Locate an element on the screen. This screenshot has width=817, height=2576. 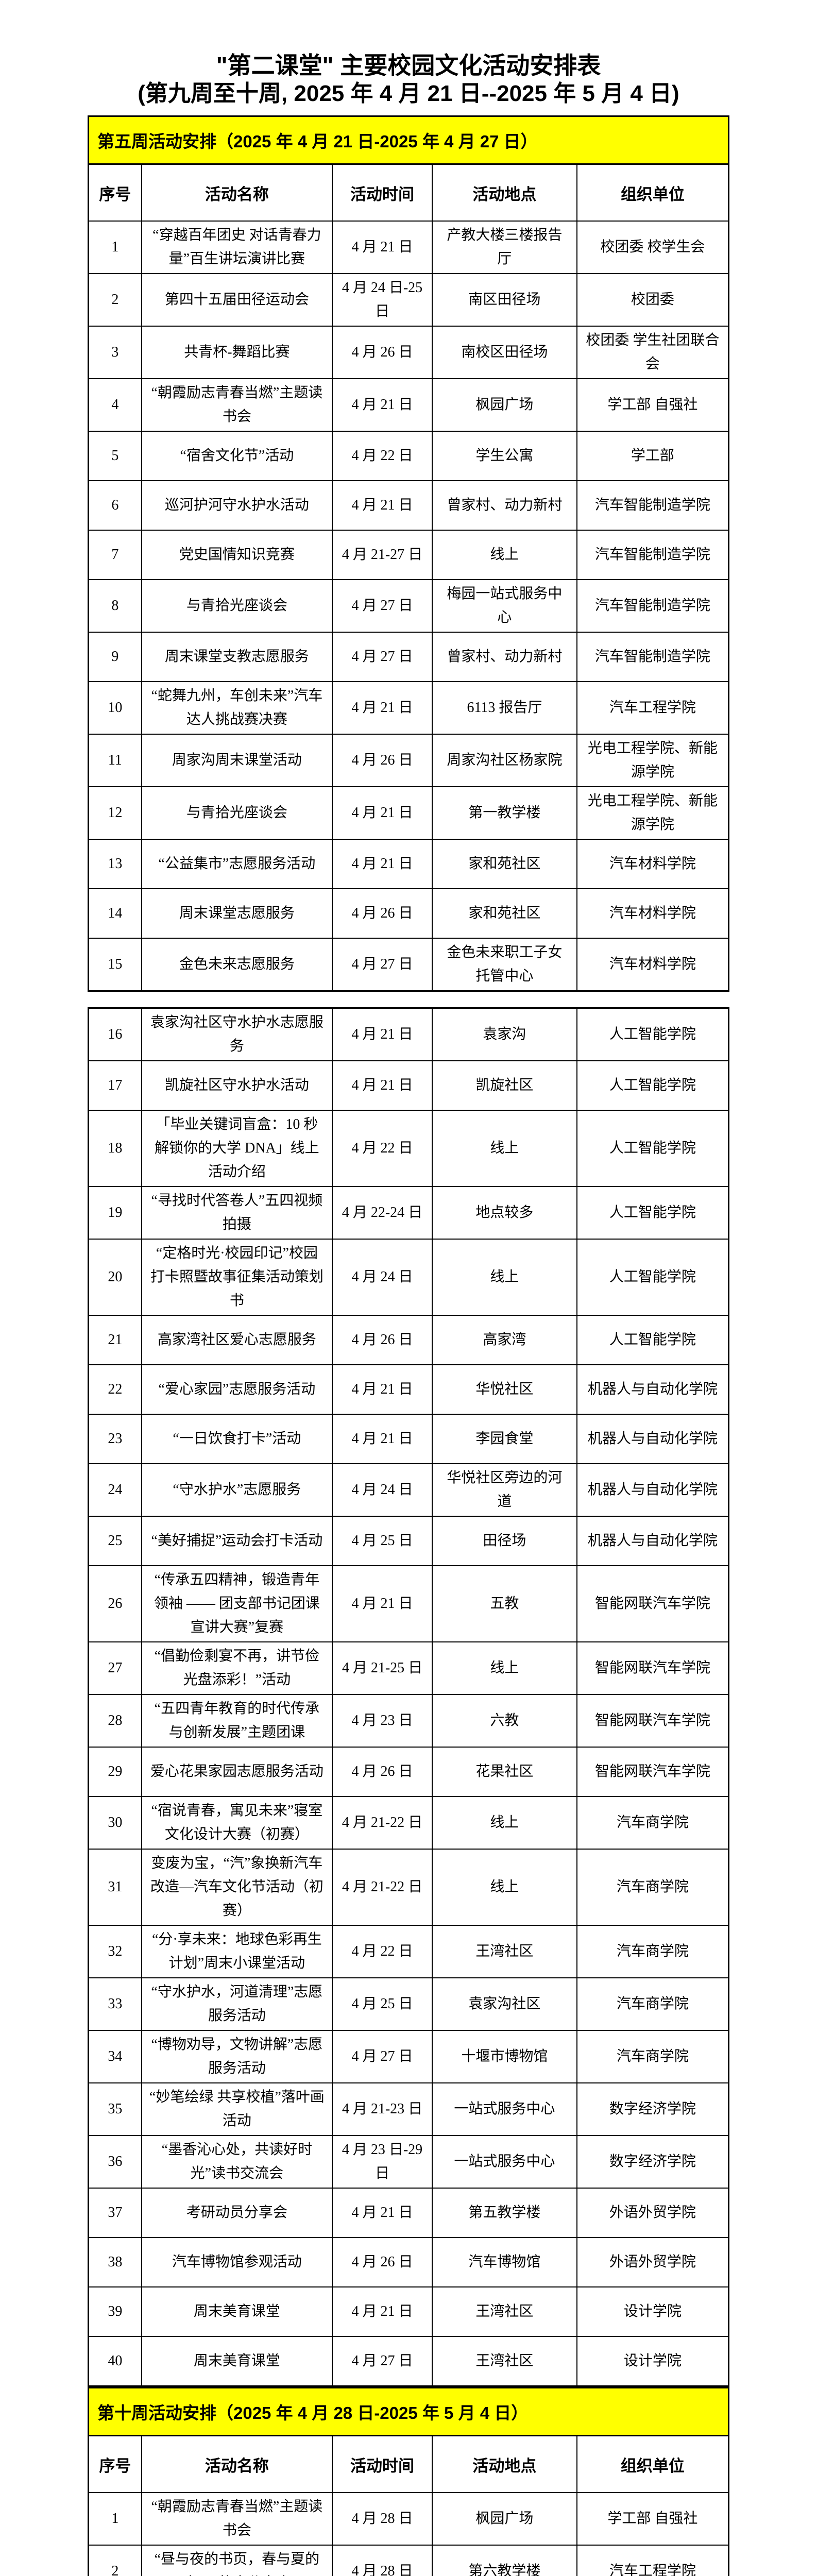
cell-place: 线上 is located at coordinates (504, 1148).